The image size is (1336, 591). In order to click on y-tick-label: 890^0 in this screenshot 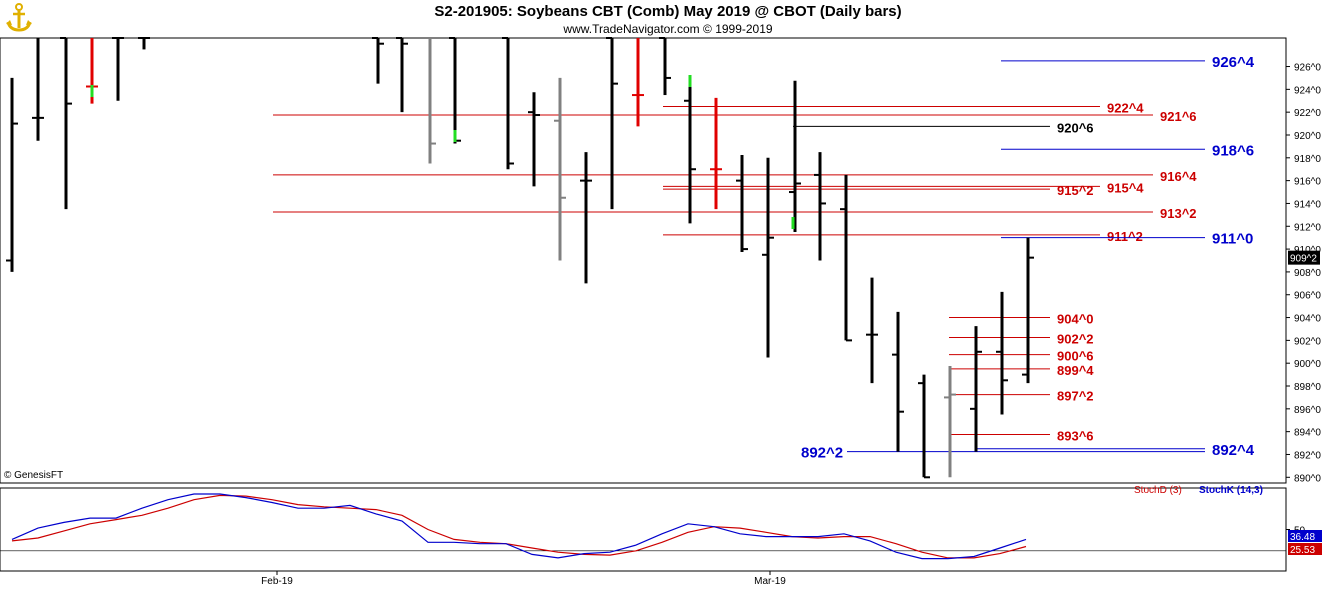, I will do `click(1307, 478)`.